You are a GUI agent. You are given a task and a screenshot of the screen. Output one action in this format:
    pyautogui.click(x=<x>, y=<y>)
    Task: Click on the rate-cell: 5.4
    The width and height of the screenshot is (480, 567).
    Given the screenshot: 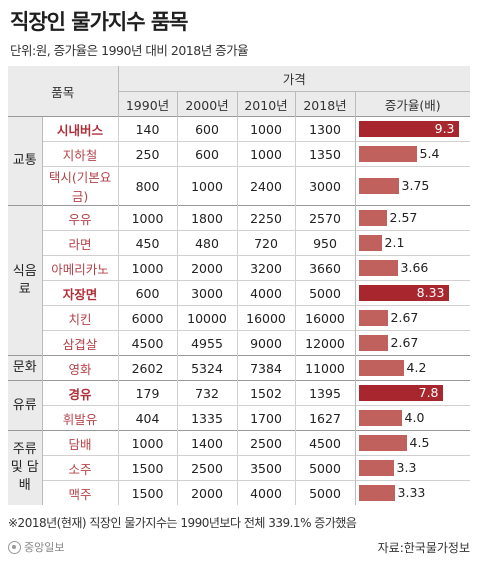 What is the action you would take?
    pyautogui.click(x=412, y=154)
    